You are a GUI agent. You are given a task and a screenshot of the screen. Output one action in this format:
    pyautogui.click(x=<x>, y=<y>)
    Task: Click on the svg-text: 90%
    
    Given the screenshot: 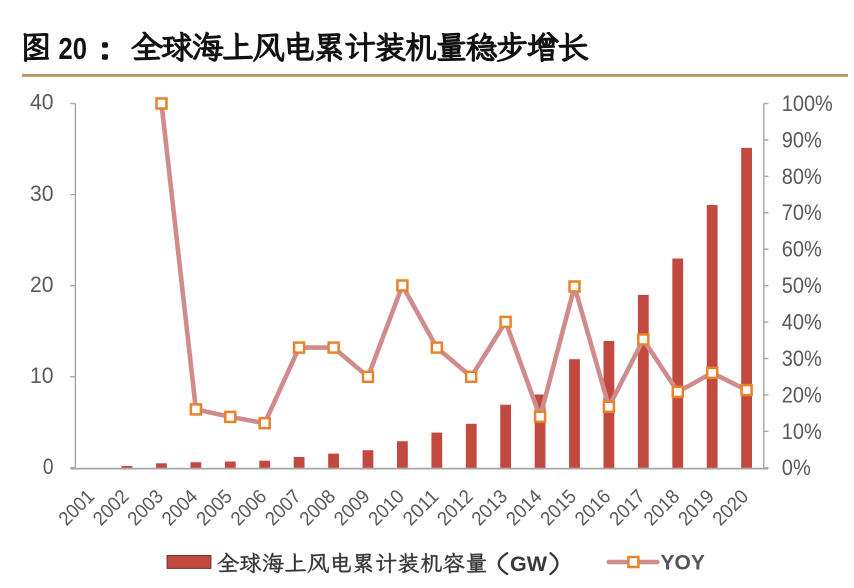 What is the action you would take?
    pyautogui.click(x=802, y=139)
    